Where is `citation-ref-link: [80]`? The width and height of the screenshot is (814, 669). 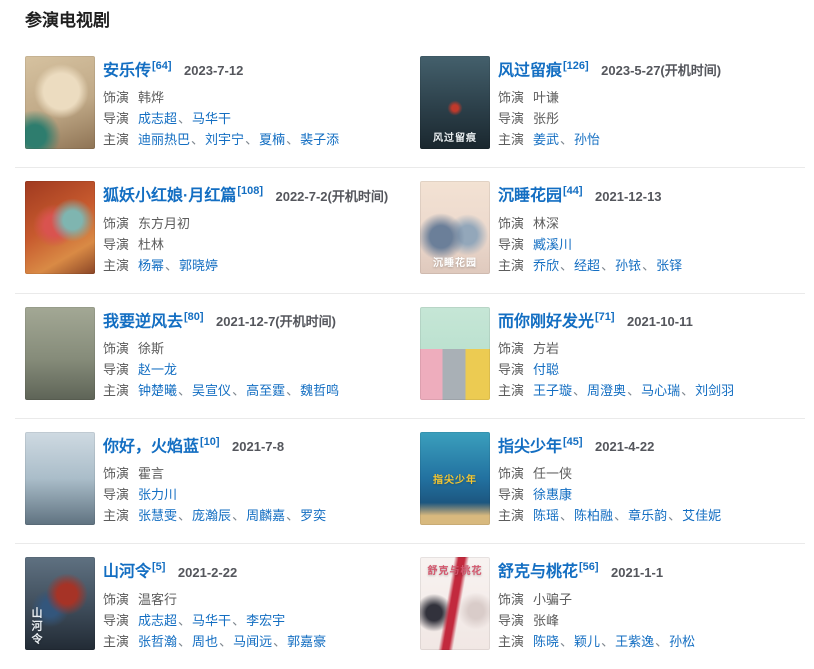
citation-ref-link: [80] is located at coordinates (194, 316).